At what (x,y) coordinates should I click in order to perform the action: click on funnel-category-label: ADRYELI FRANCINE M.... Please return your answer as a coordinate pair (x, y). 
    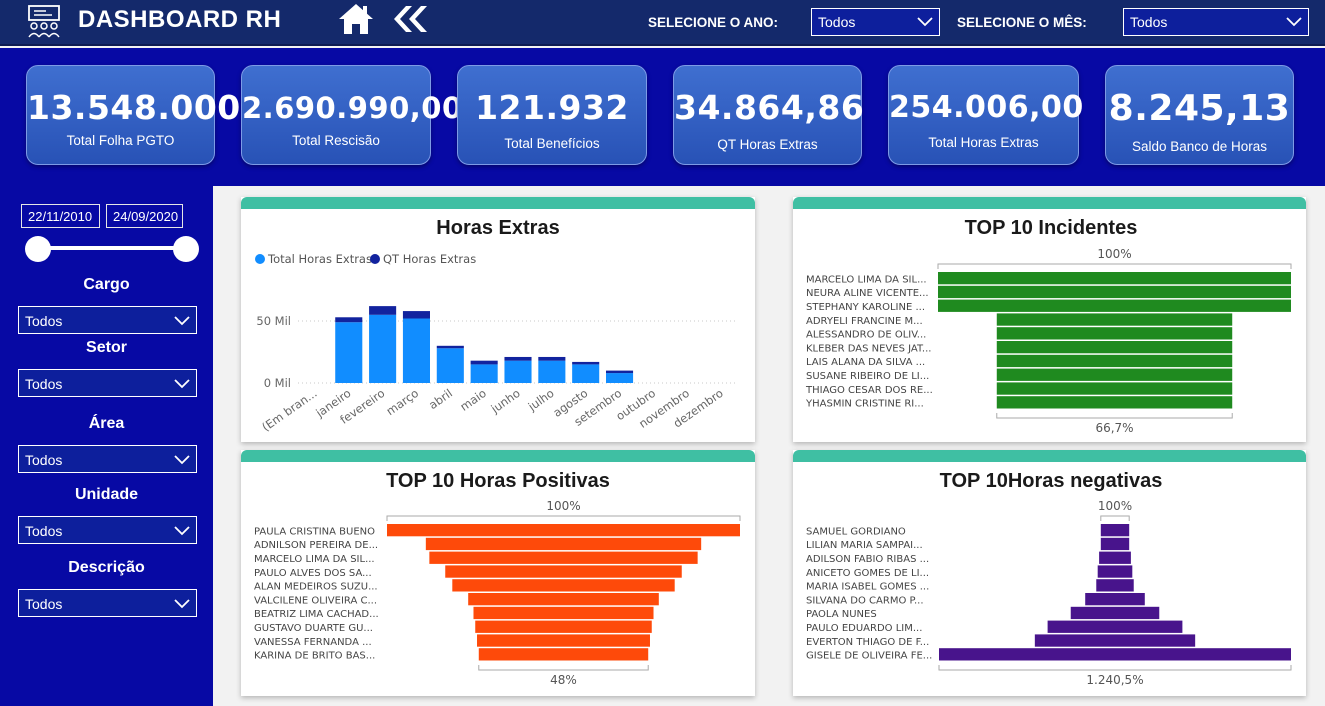
    Looking at the image, I should click on (864, 321).